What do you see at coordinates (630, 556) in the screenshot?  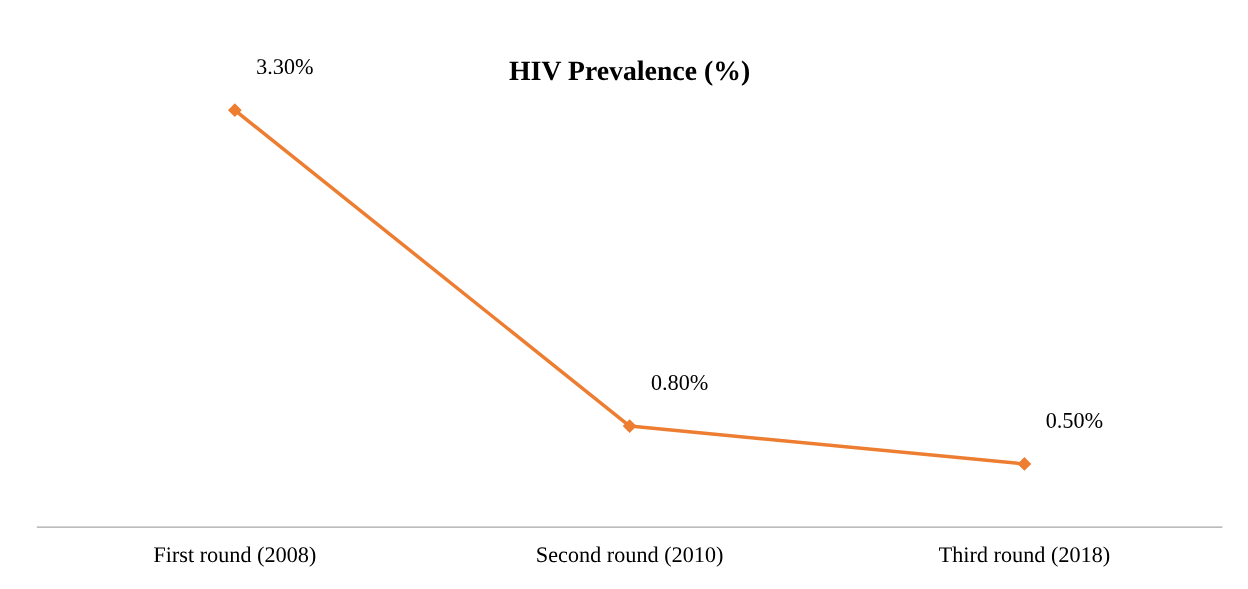 I see `x-tick-label: Second round (2010)` at bounding box center [630, 556].